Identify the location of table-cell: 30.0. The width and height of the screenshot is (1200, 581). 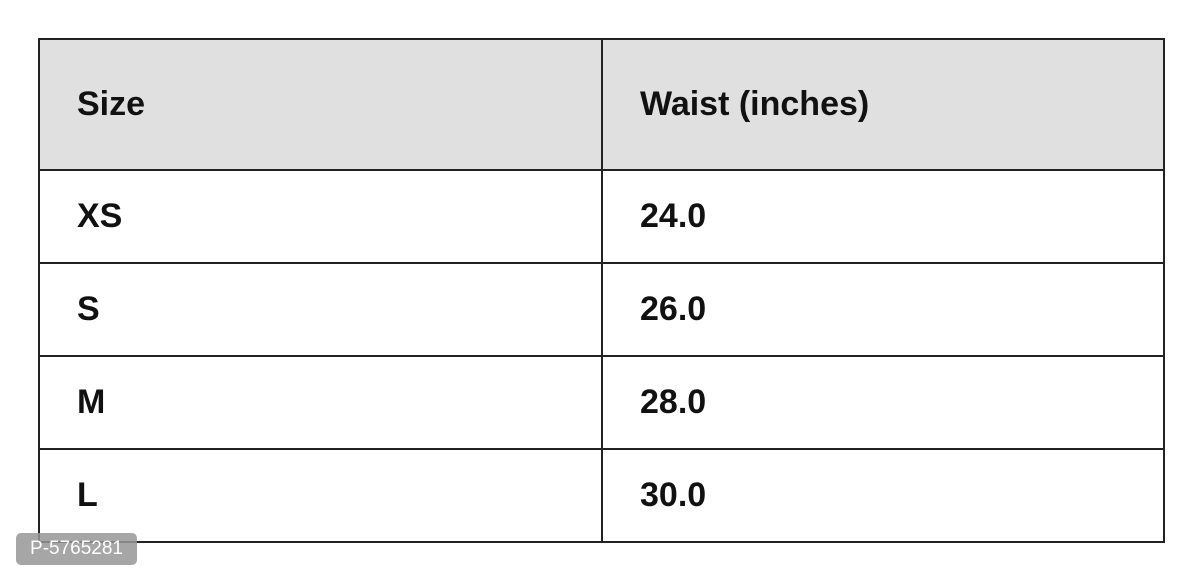
(883, 495).